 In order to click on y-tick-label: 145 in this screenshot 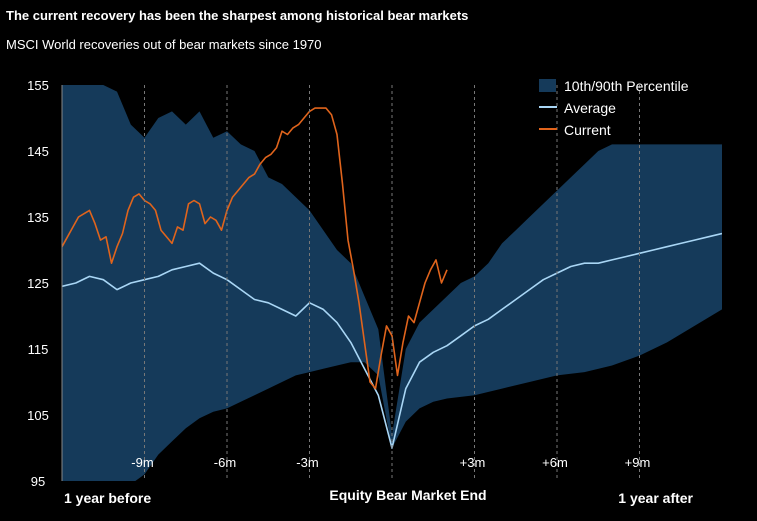, I will do `click(38, 151)`.